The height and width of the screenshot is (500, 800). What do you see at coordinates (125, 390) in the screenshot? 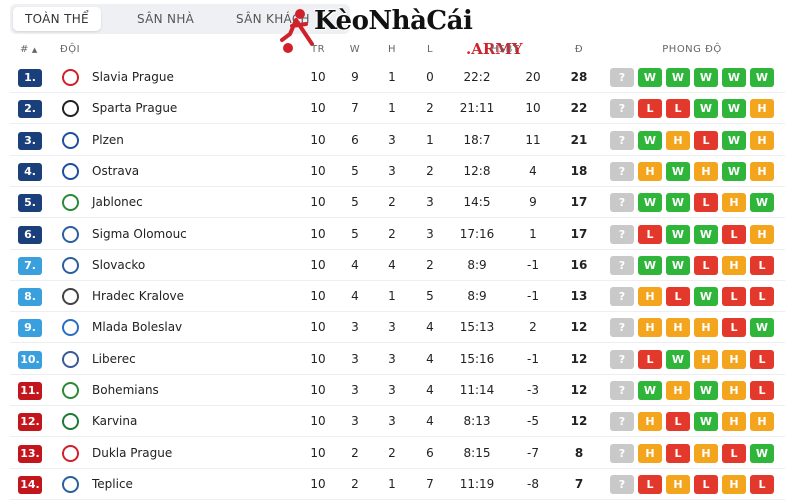
I see `team-name: Bohemians` at bounding box center [125, 390].